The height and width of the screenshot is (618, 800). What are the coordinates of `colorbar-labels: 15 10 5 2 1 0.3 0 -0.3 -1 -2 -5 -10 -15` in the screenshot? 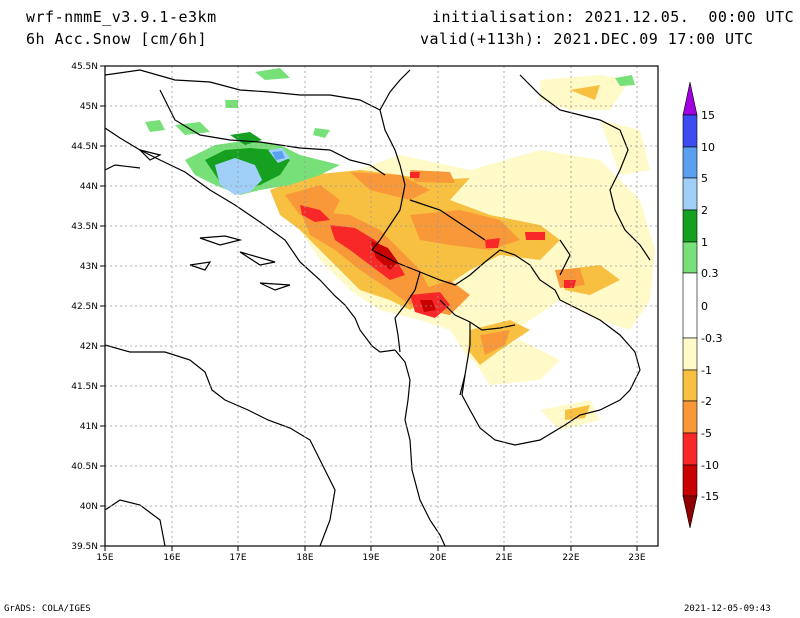 It's located at (711, 306).